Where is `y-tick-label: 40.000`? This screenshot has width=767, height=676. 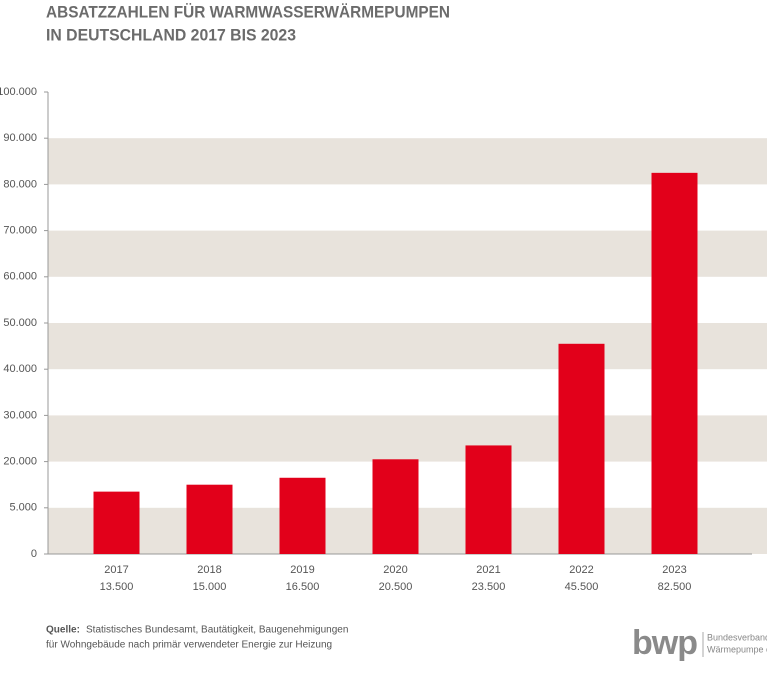 y-tick-label: 40.000 is located at coordinates (20, 369).